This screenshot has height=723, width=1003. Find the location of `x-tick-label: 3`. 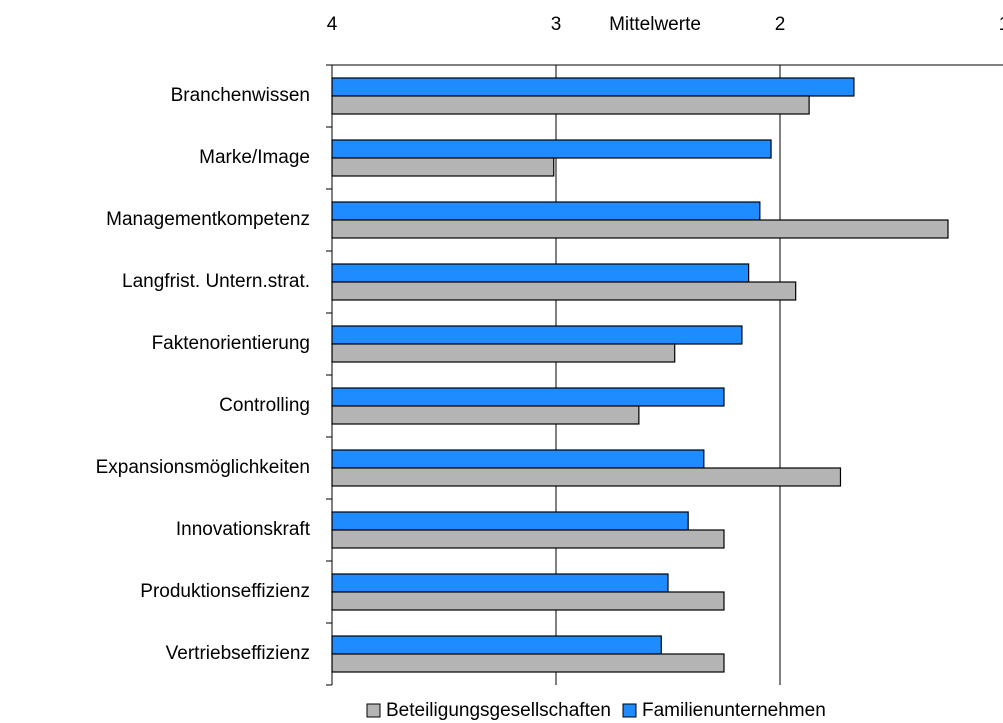

x-tick-label: 3 is located at coordinates (556, 24).